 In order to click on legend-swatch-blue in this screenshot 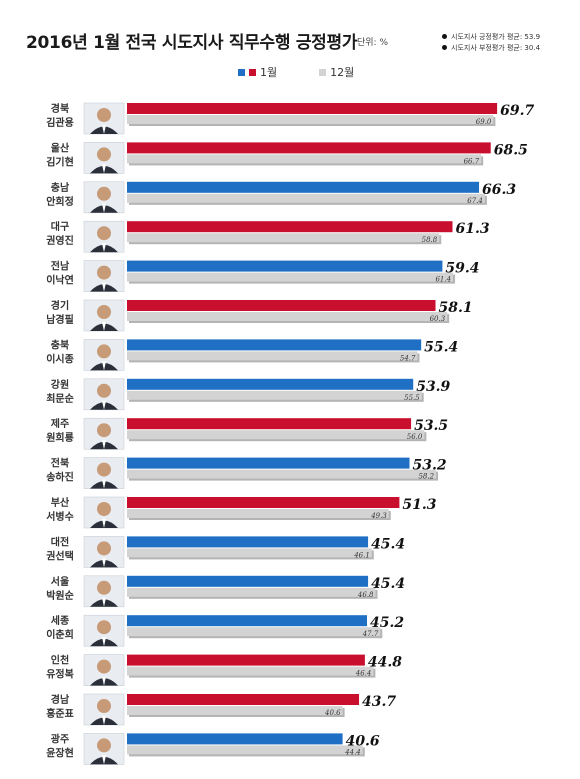, I will do `click(241, 72)`.